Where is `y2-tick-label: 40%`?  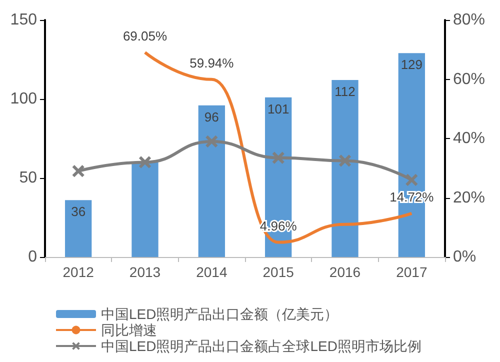 y2-tick-label: 40% is located at coordinates (469, 138).